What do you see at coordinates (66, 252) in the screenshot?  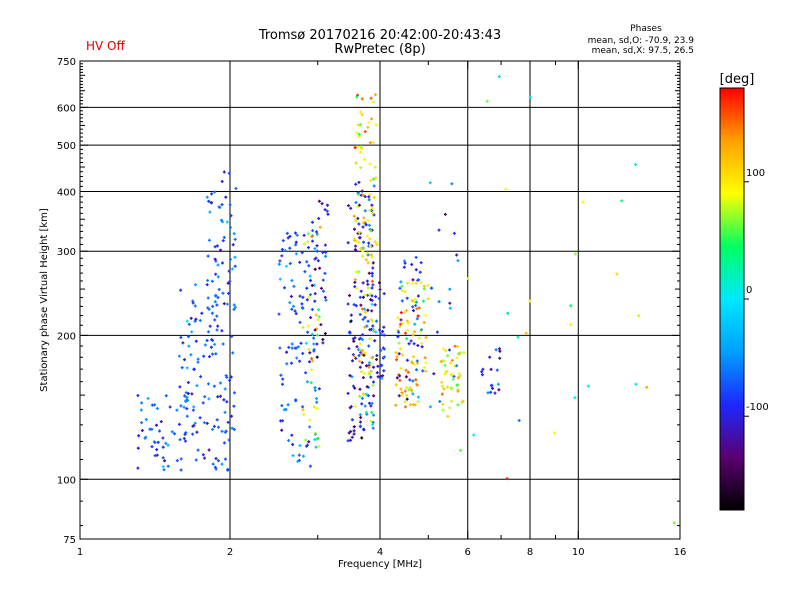 I see `y-tick-label: 300` at bounding box center [66, 252].